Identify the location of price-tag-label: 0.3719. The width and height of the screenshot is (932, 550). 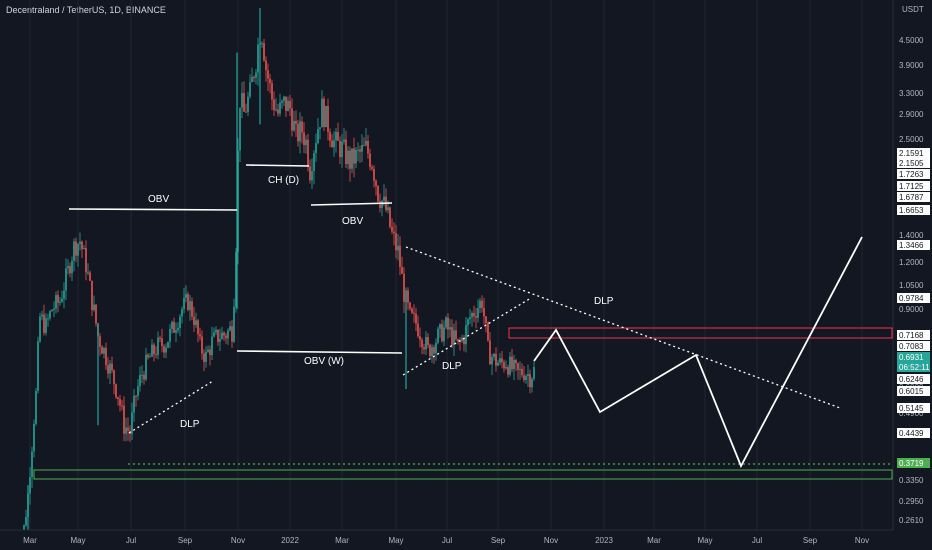
(911, 463).